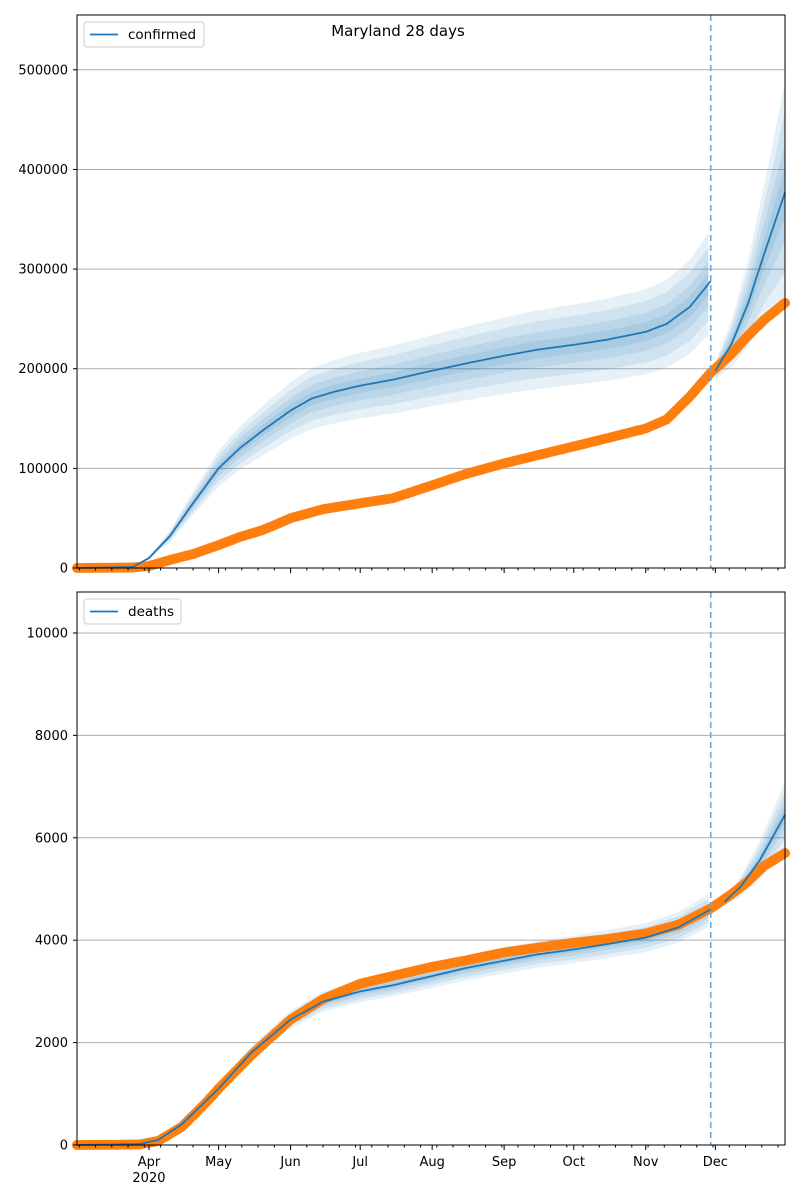  I want to click on y-tick-label: 2000, so click(51, 1043).